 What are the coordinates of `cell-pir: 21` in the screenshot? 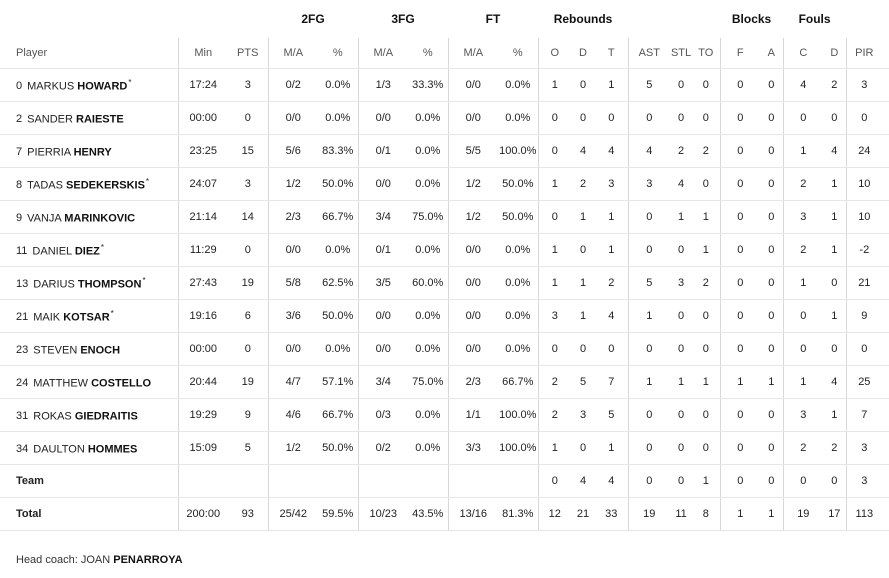 It's located at (864, 283).